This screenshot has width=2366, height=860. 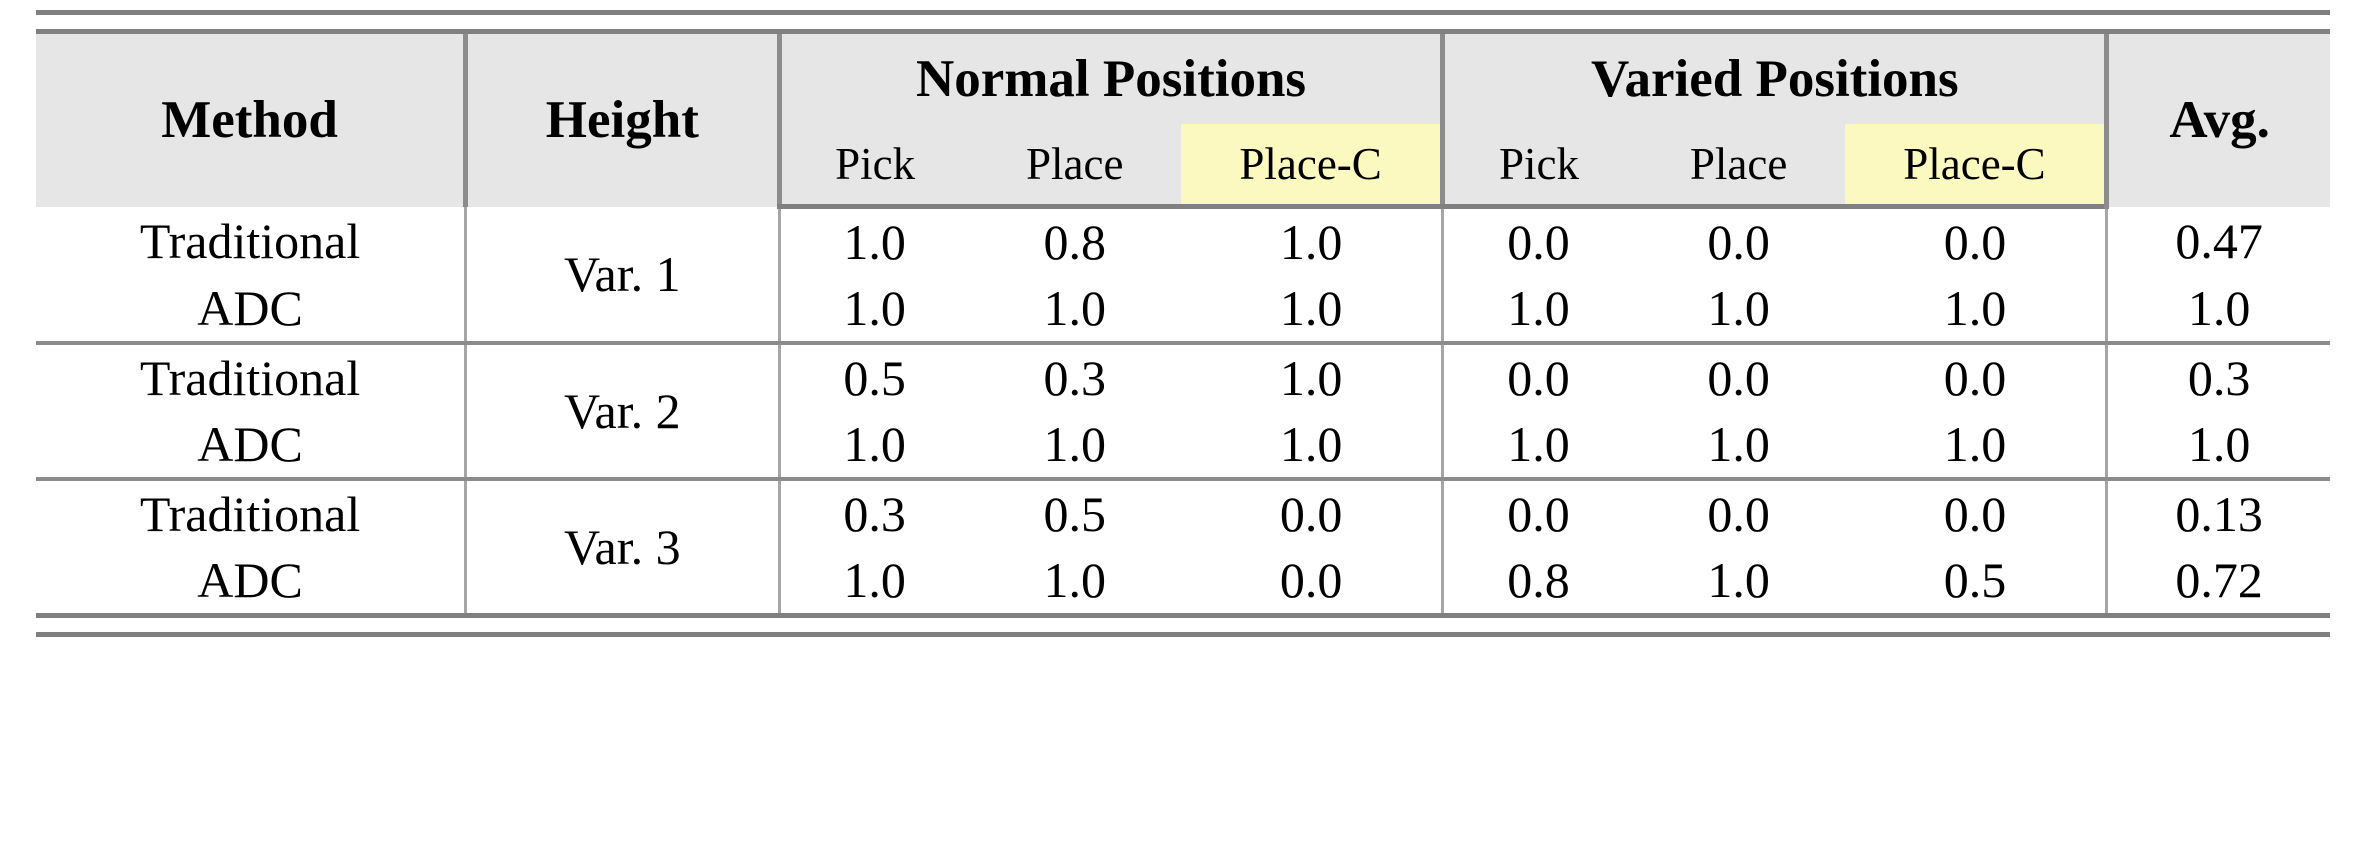 I want to click on cell-normal-place: 0.5, so click(x=1074, y=512).